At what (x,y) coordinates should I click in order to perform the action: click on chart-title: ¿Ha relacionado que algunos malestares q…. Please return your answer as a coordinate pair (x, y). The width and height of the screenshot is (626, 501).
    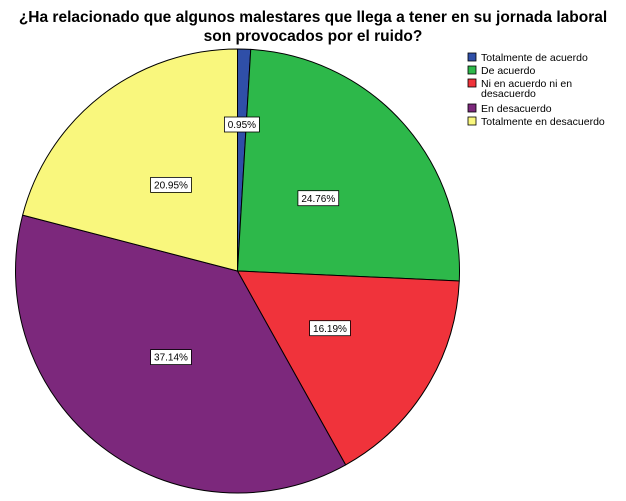
    Looking at the image, I should click on (313, 27).